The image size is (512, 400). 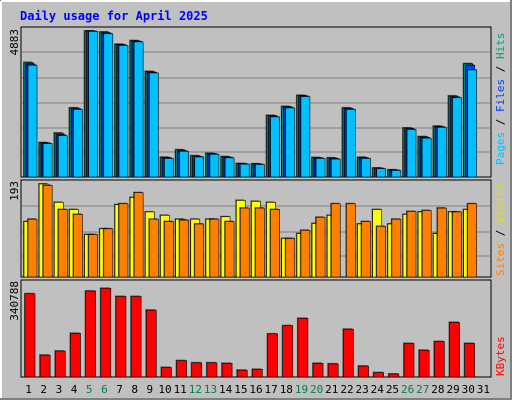 I want to click on x-tick-label: 11, so click(x=180, y=389).